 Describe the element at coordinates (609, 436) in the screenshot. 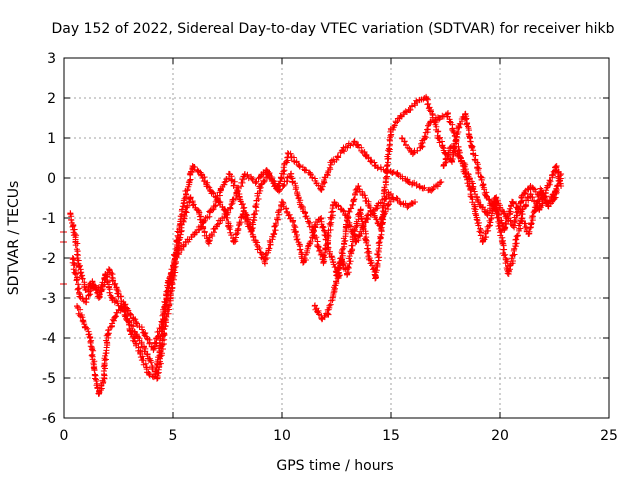

I see `x-tick-label: 25` at that location.